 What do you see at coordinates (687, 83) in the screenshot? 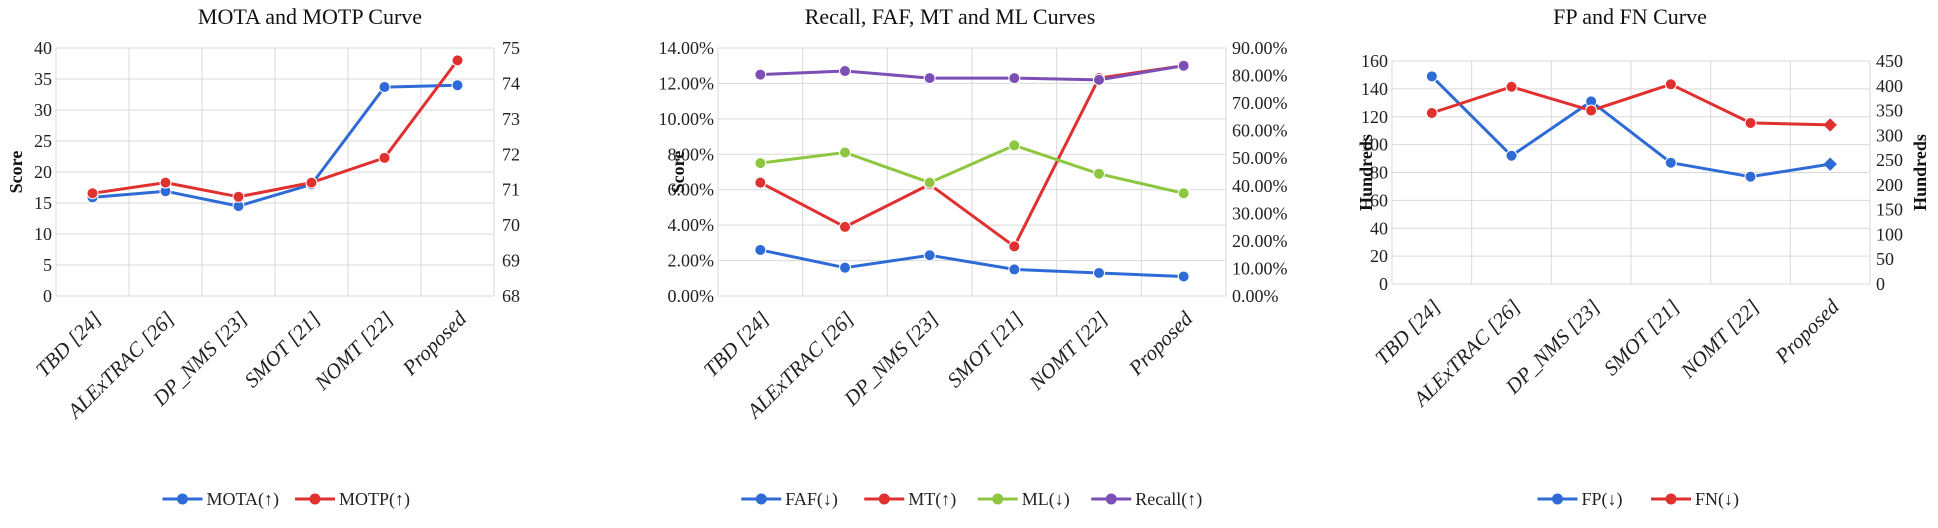
I see `left-tick-label: 12.00%` at bounding box center [687, 83].